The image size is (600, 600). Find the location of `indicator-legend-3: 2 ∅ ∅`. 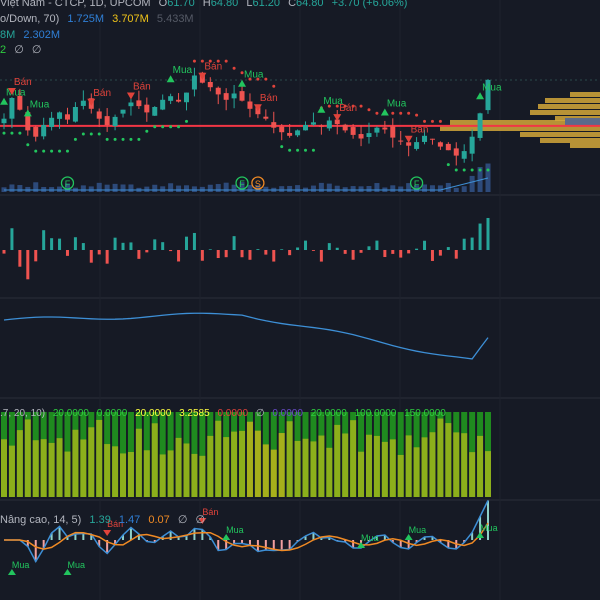

indicator-legend-3: 2 ∅ ∅ is located at coordinates (23, 49).